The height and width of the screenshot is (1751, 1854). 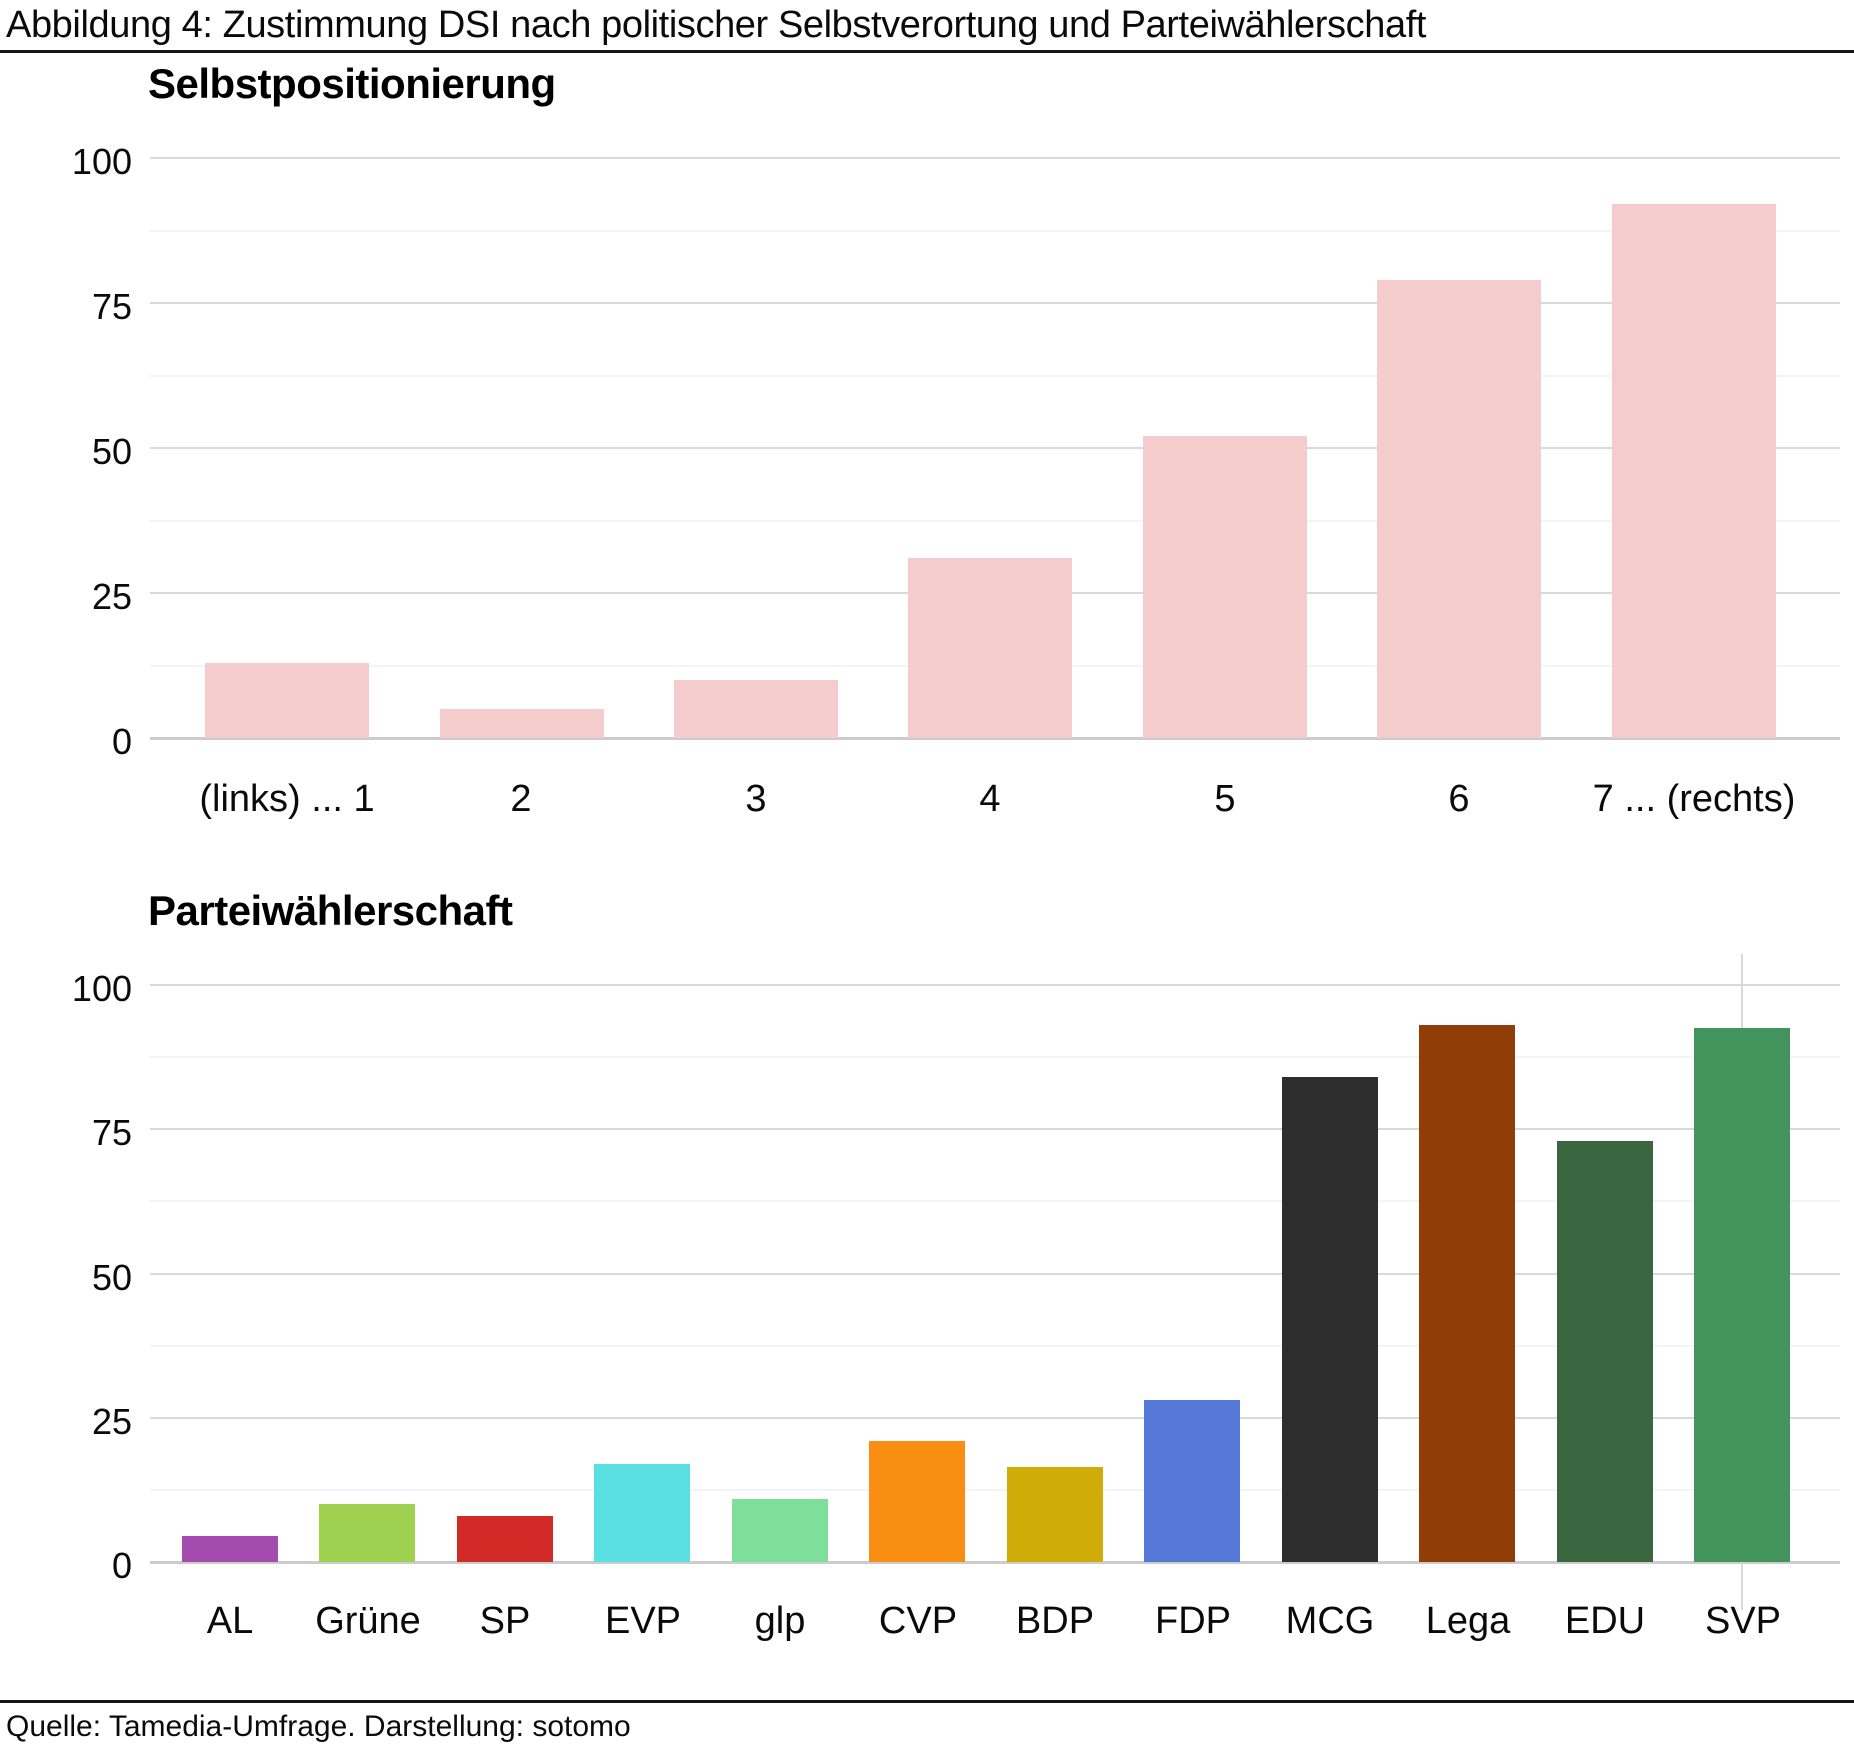 What do you see at coordinates (1694, 471) in the screenshot?
I see `bar-7-rechts` at bounding box center [1694, 471].